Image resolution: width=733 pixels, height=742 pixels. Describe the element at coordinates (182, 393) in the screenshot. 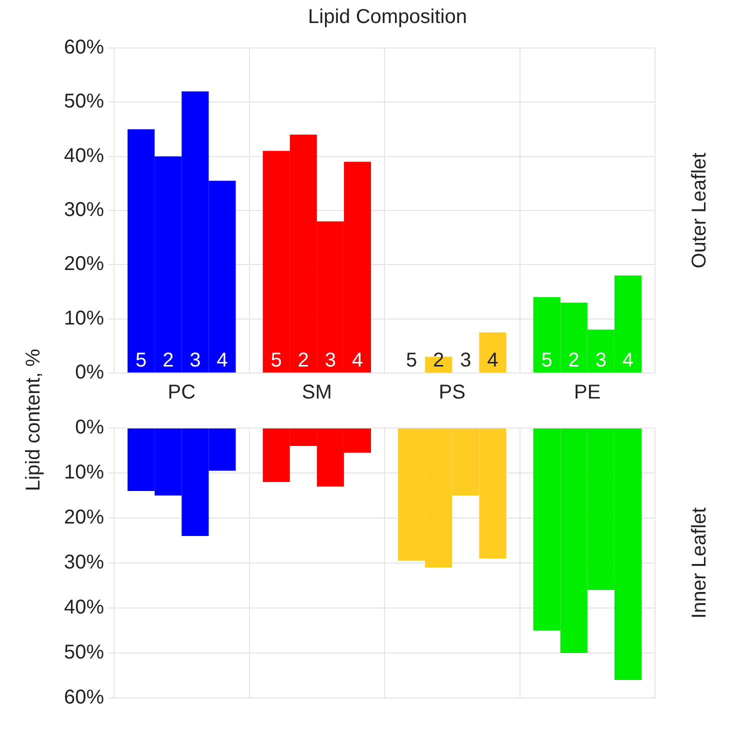

I see `x-tick-label: PC` at that location.